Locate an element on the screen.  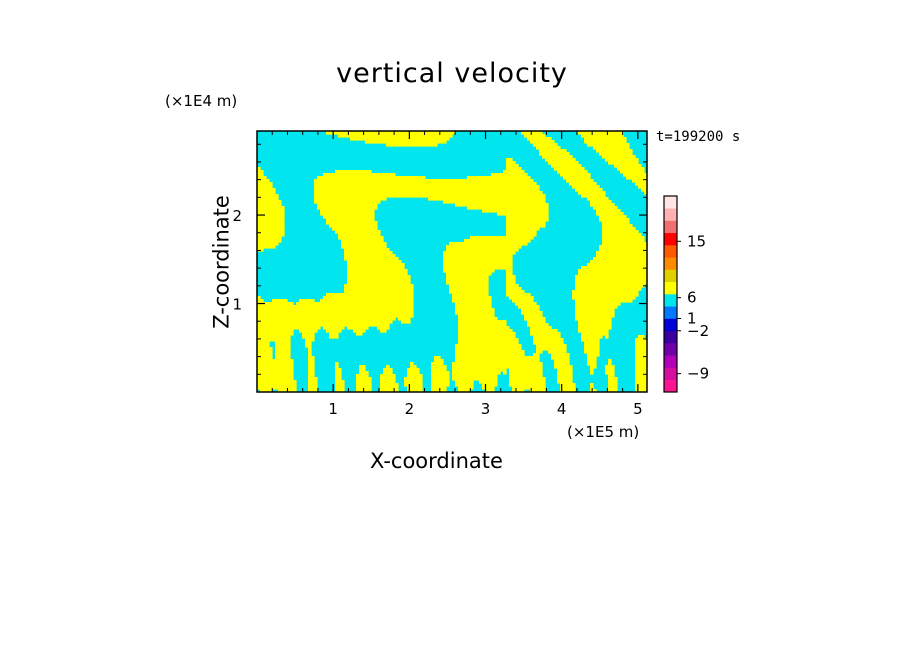
colorbar-label: 6 is located at coordinates (692, 298).